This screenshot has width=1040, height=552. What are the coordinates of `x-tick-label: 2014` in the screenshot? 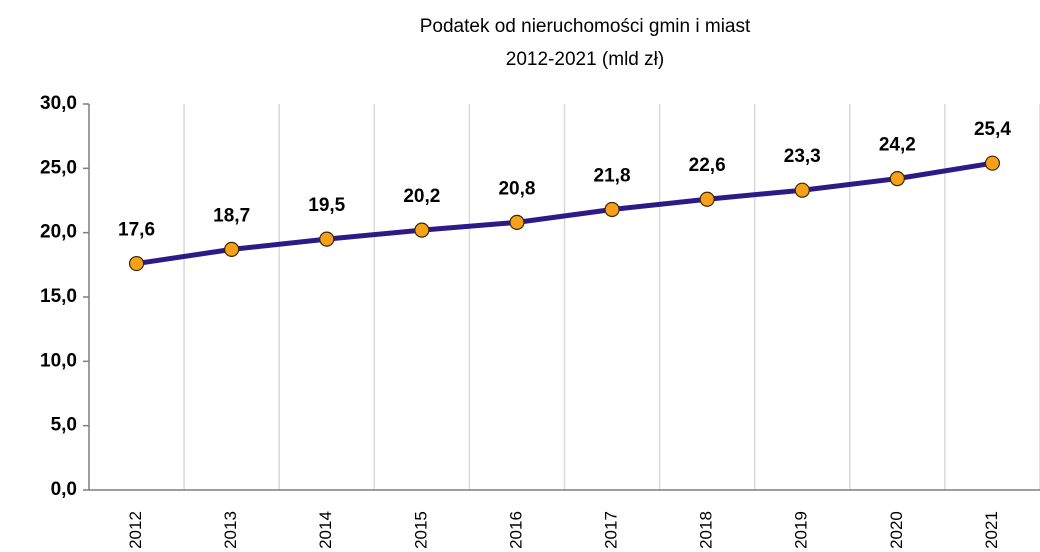 It's located at (325, 530).